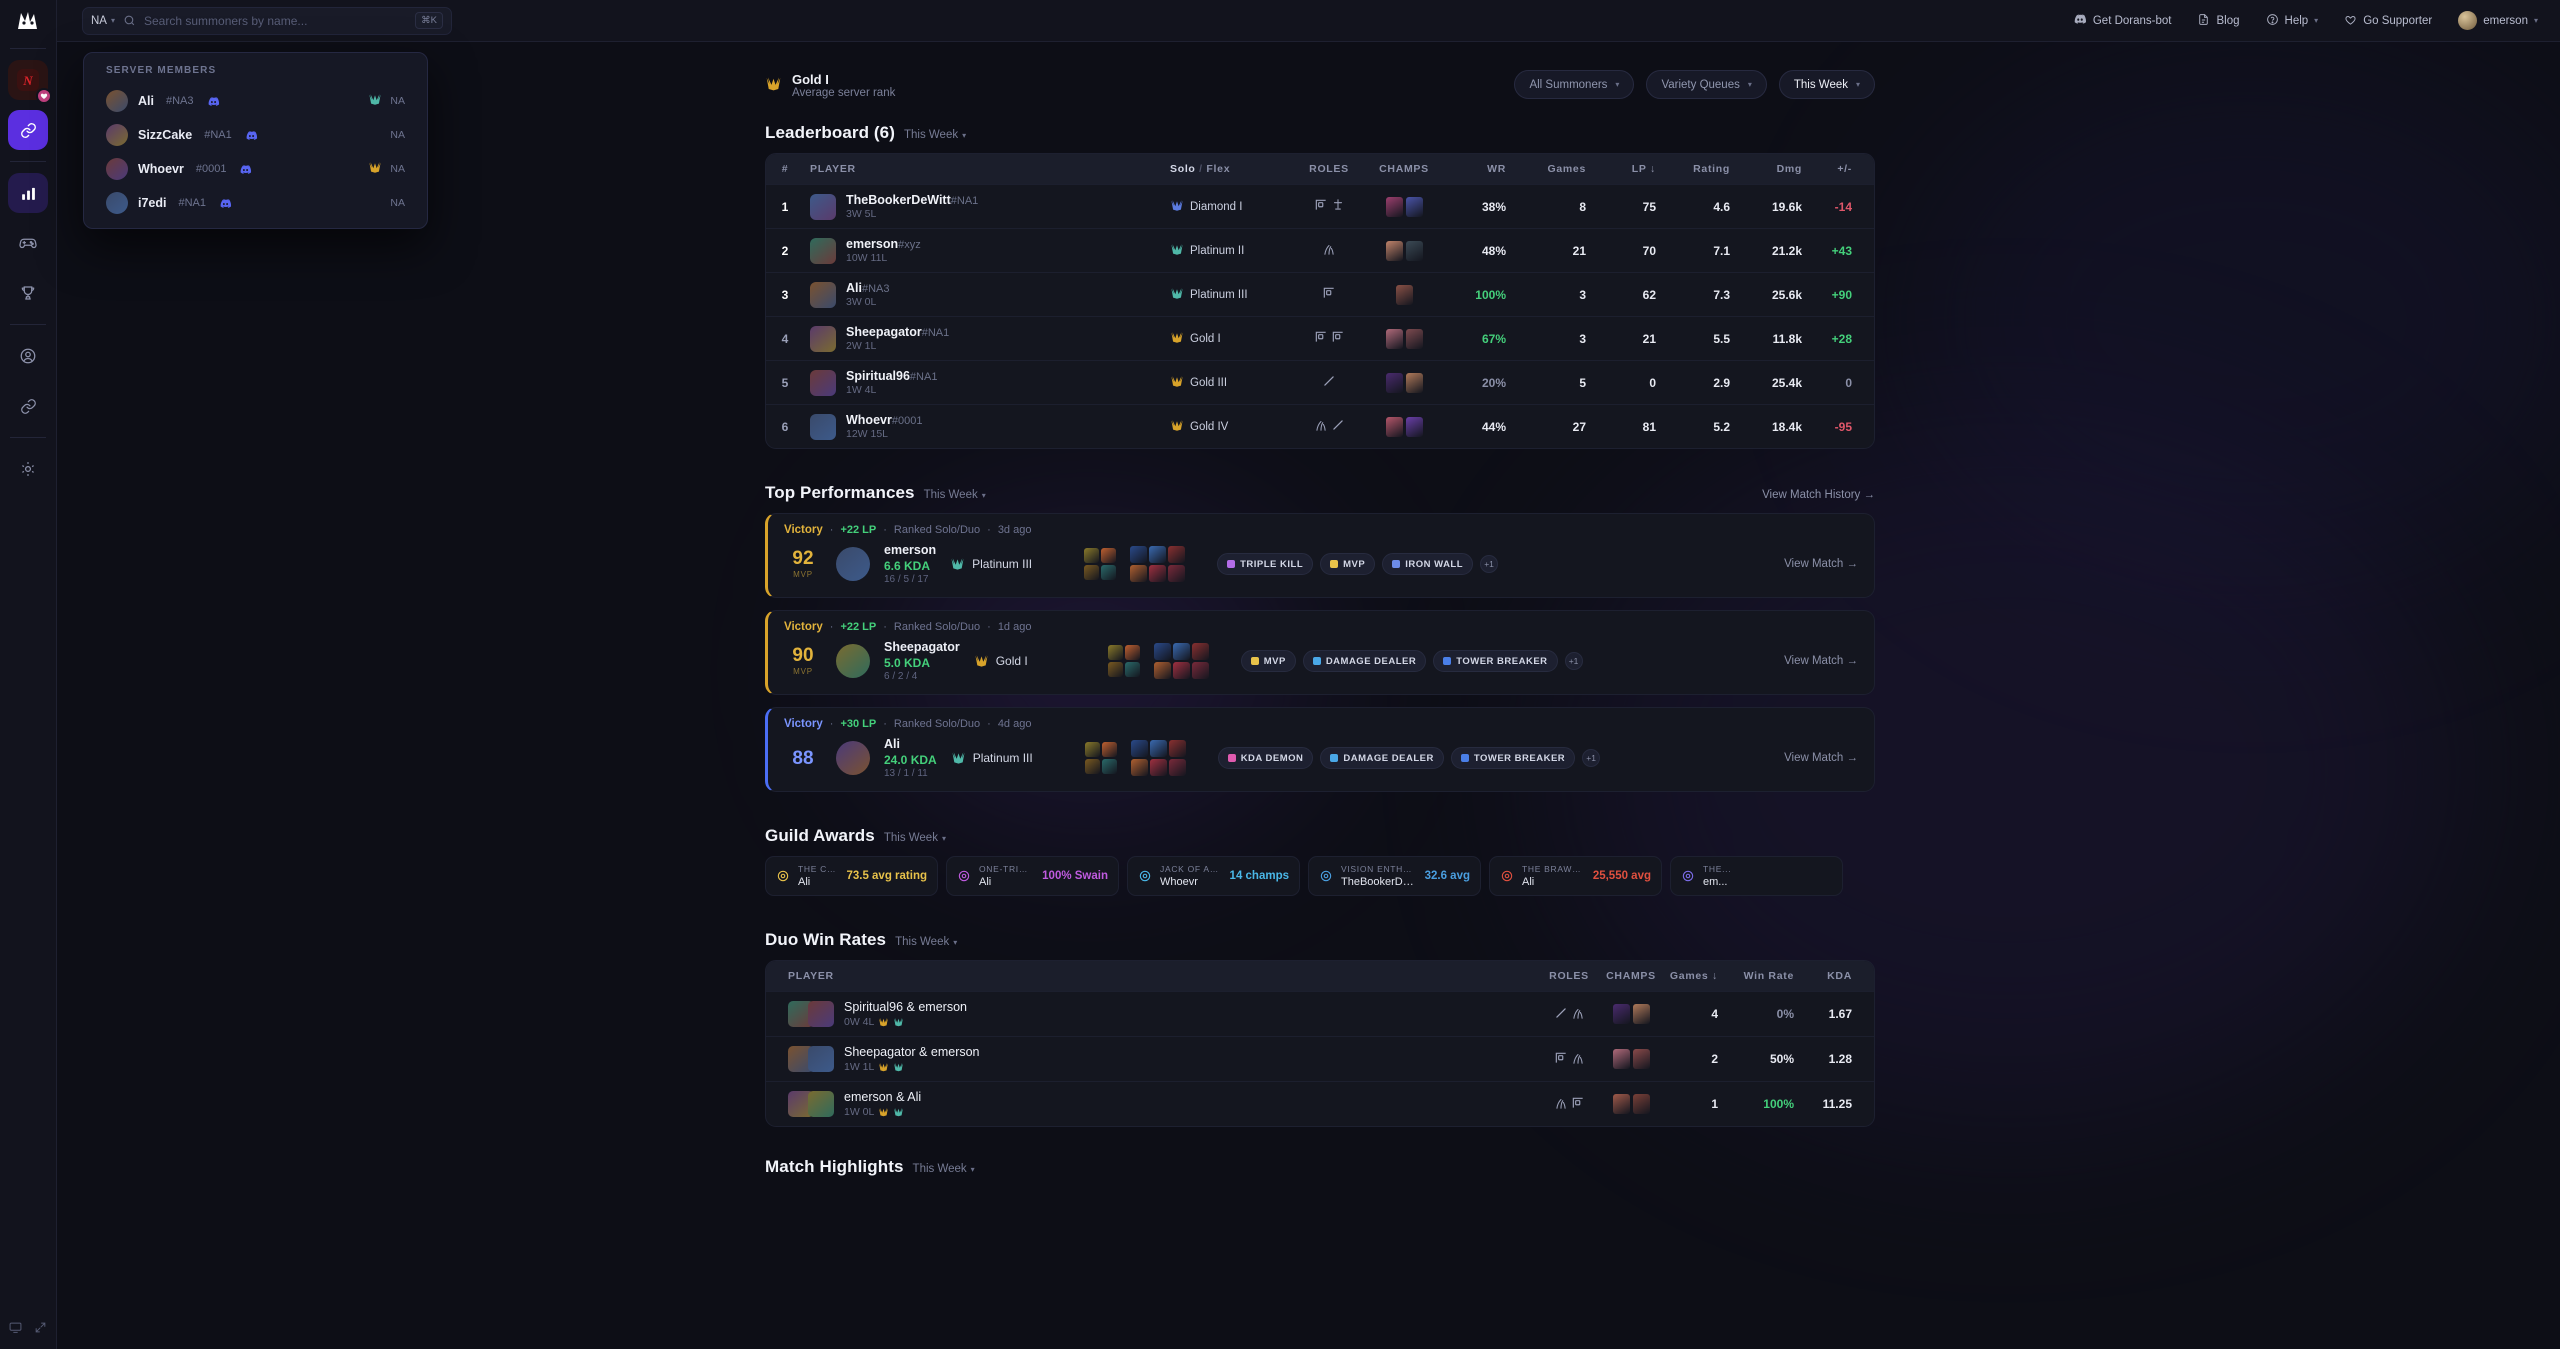 Image resolution: width=2560 pixels, height=1349 pixels. What do you see at coordinates (987, 383) in the screenshot?
I see `row-player: Spiritual96#NA1 1W 4L` at bounding box center [987, 383].